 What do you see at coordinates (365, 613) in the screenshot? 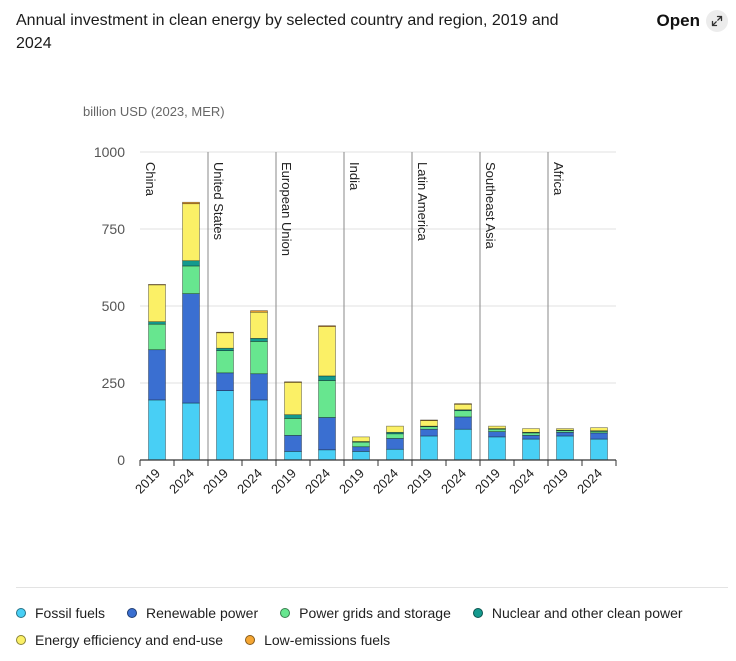
I see `legend-item-grids: Power grids and storage` at bounding box center [365, 613].